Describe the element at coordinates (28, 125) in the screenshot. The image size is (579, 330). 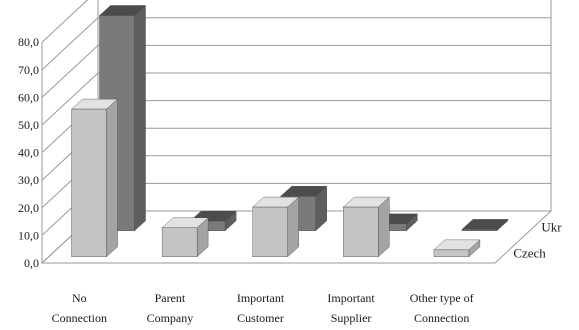
I see `y-tick-label: 50,0` at that location.